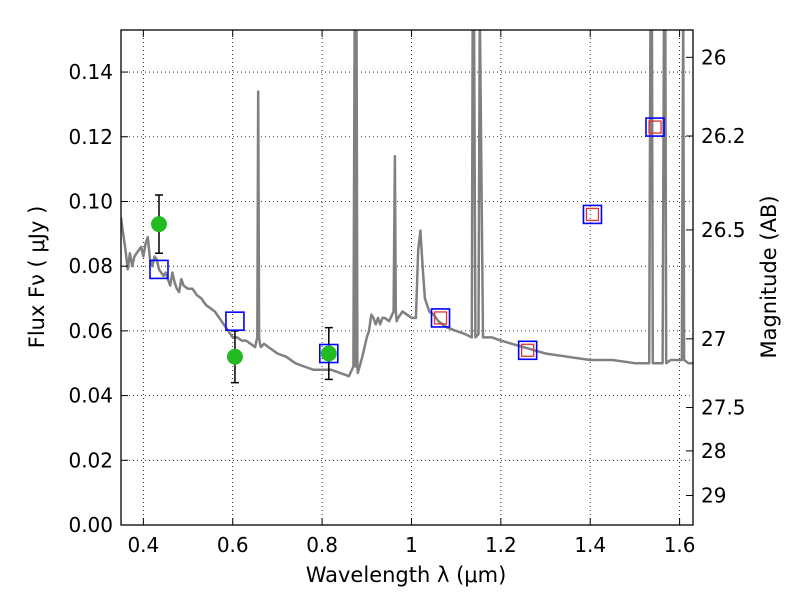 The width and height of the screenshot is (800, 600). What do you see at coordinates (90, 137) in the screenshot?
I see `y-tick-label: 0.12` at bounding box center [90, 137].